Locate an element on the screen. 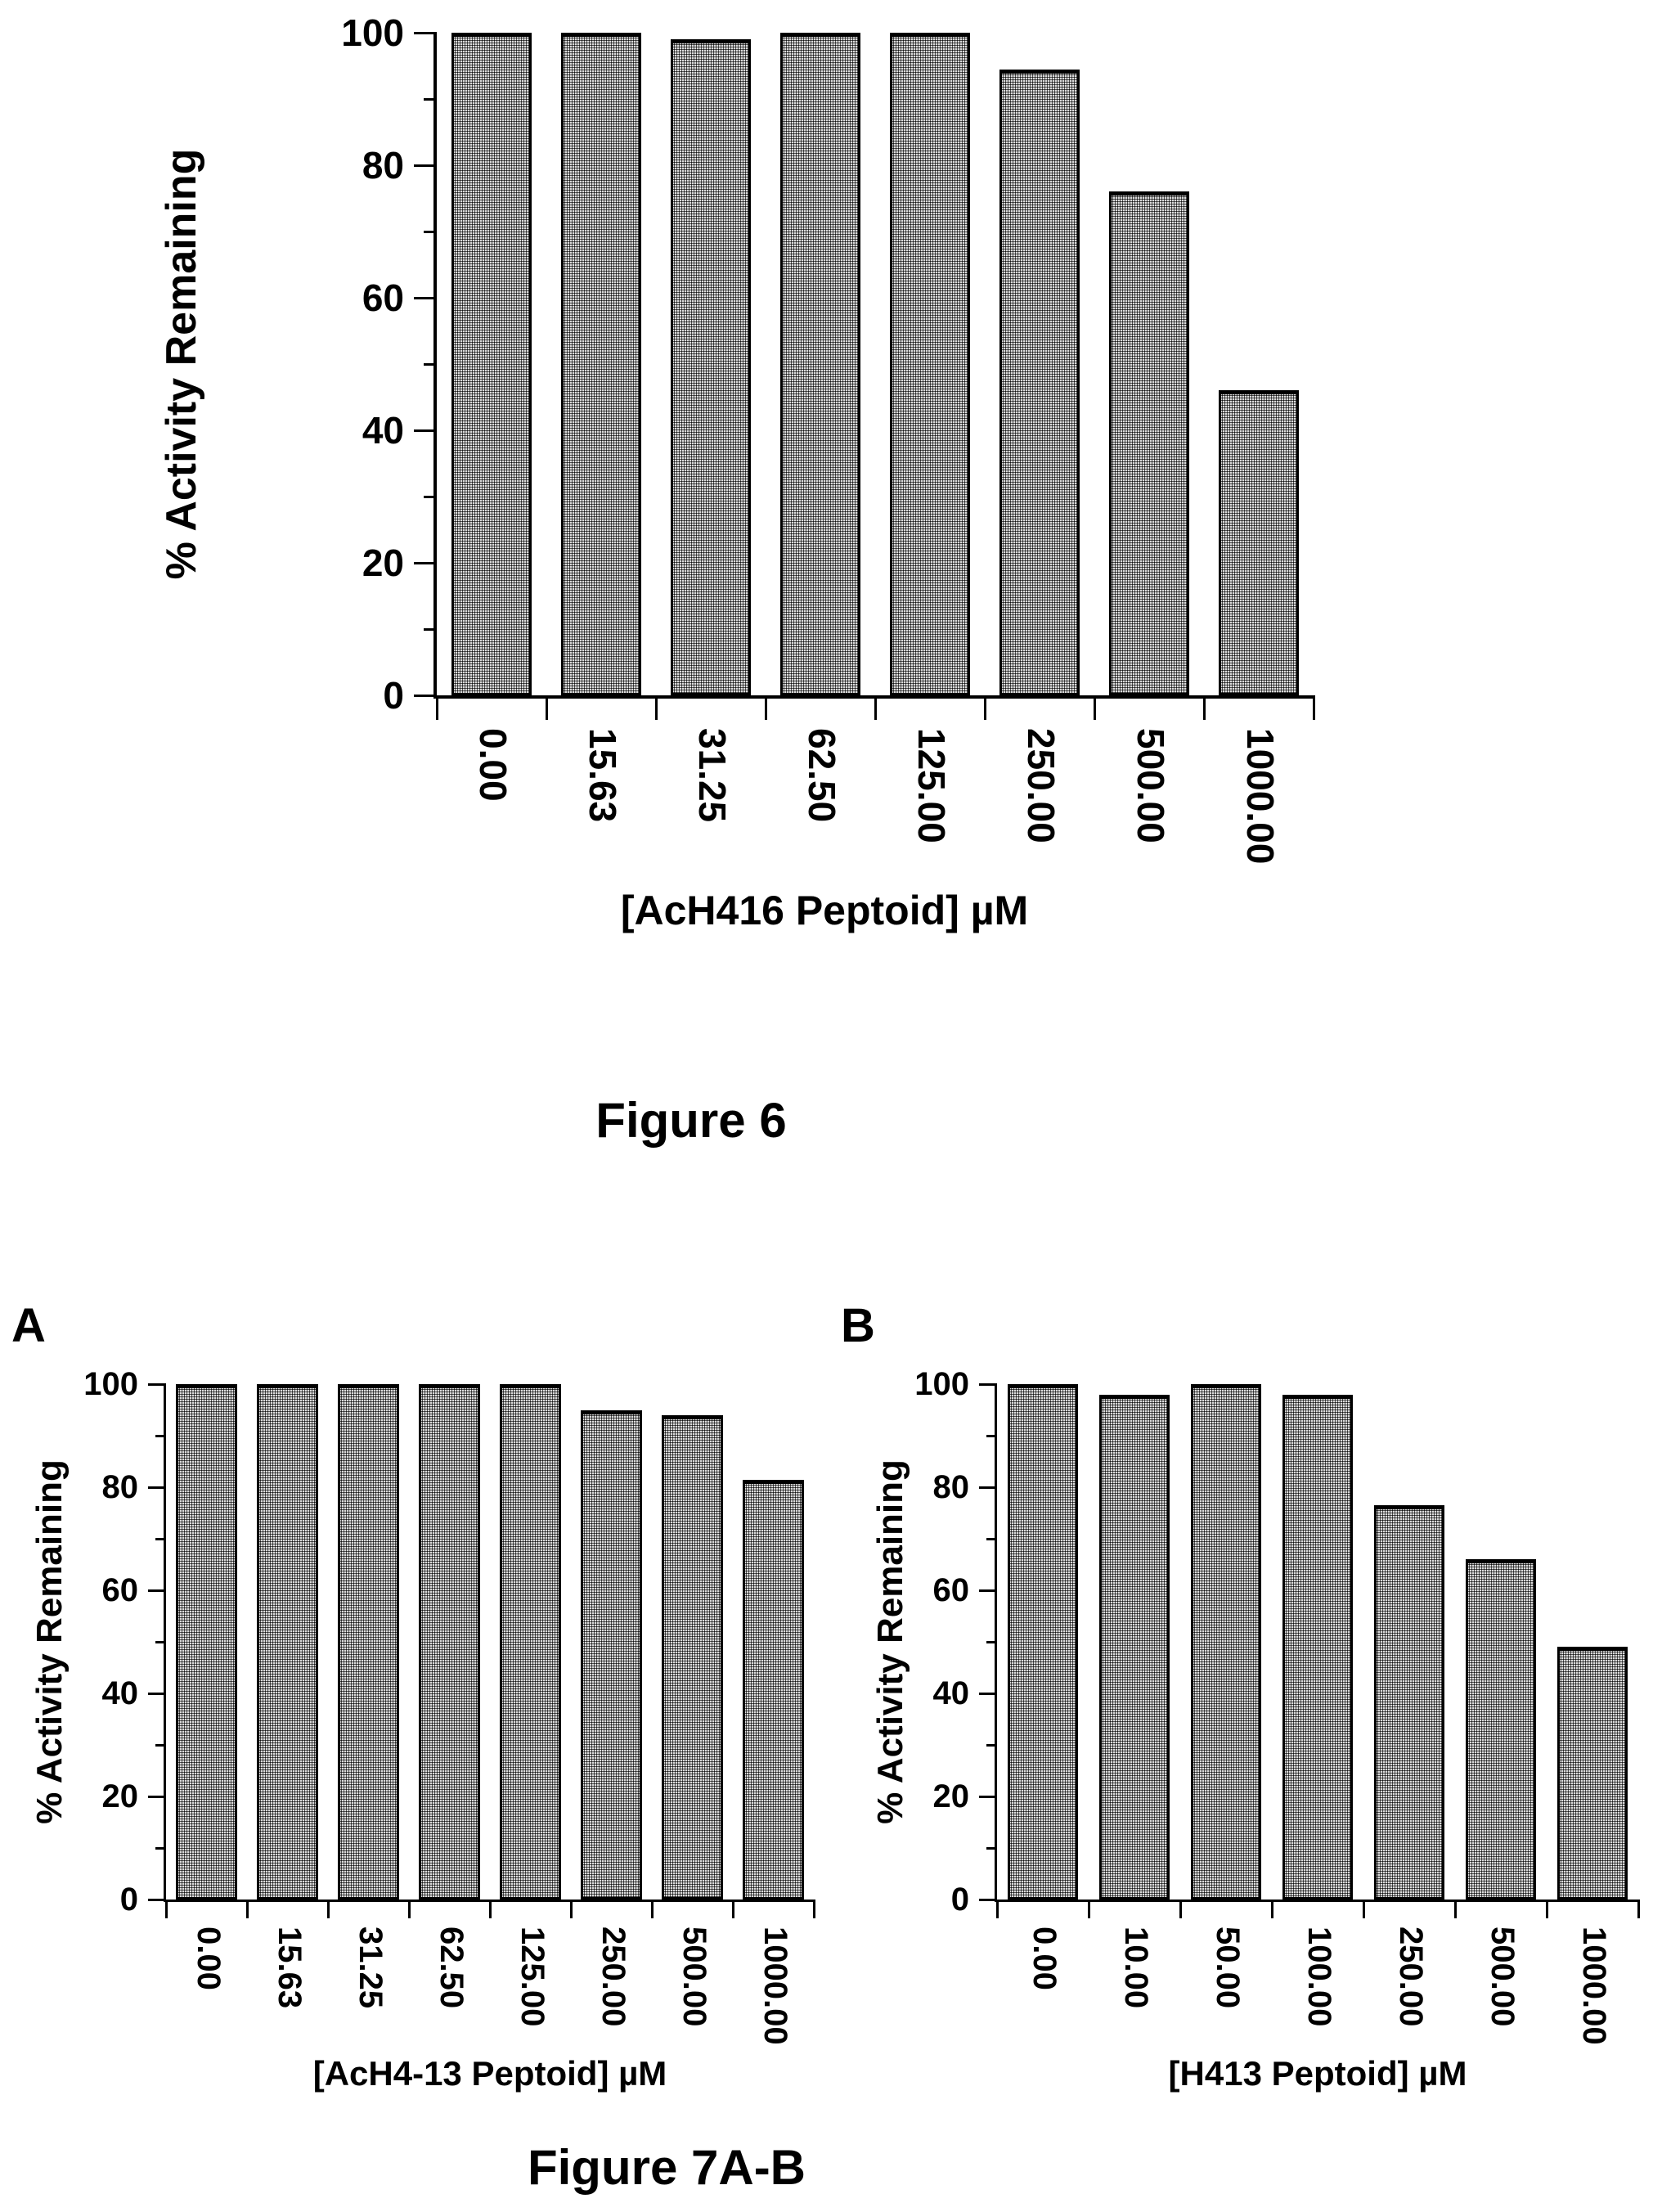 This screenshot has width=1653, height=2212. panel-b-label: B is located at coordinates (858, 1325).